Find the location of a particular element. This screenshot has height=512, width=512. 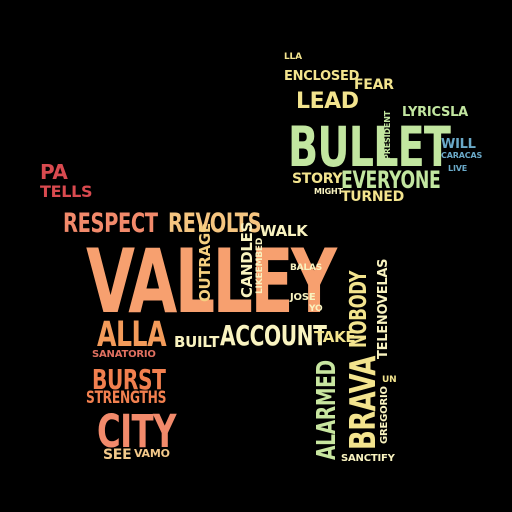

word-balas: BALAS is located at coordinates (306, 268).